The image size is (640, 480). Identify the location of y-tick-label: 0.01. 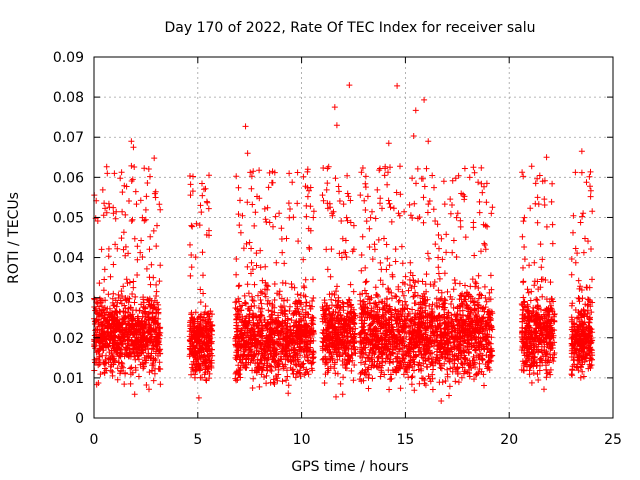
(68, 379).